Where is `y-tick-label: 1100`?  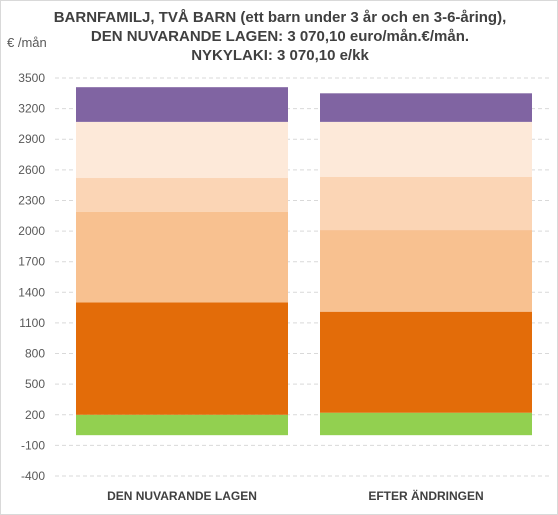 y-tick-label: 1100 is located at coordinates (32, 323).